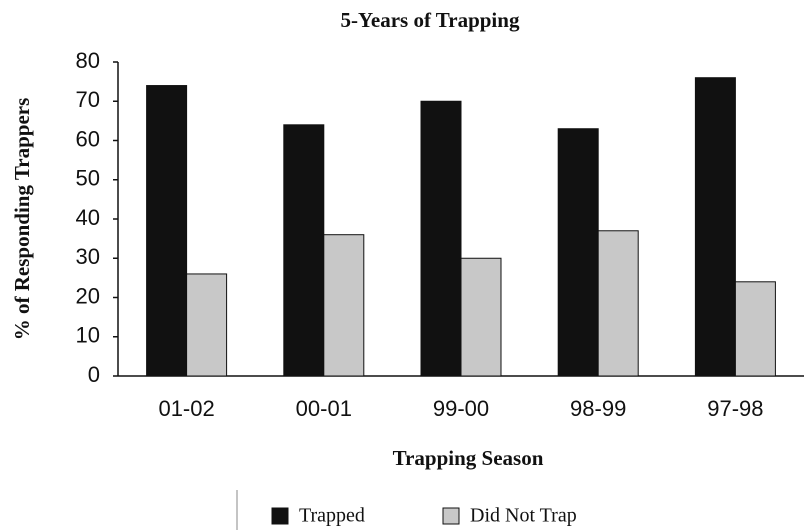 The width and height of the screenshot is (804, 530). Describe the element at coordinates (186, 408) in the screenshot. I see `x-tick-label: 01-02` at that location.